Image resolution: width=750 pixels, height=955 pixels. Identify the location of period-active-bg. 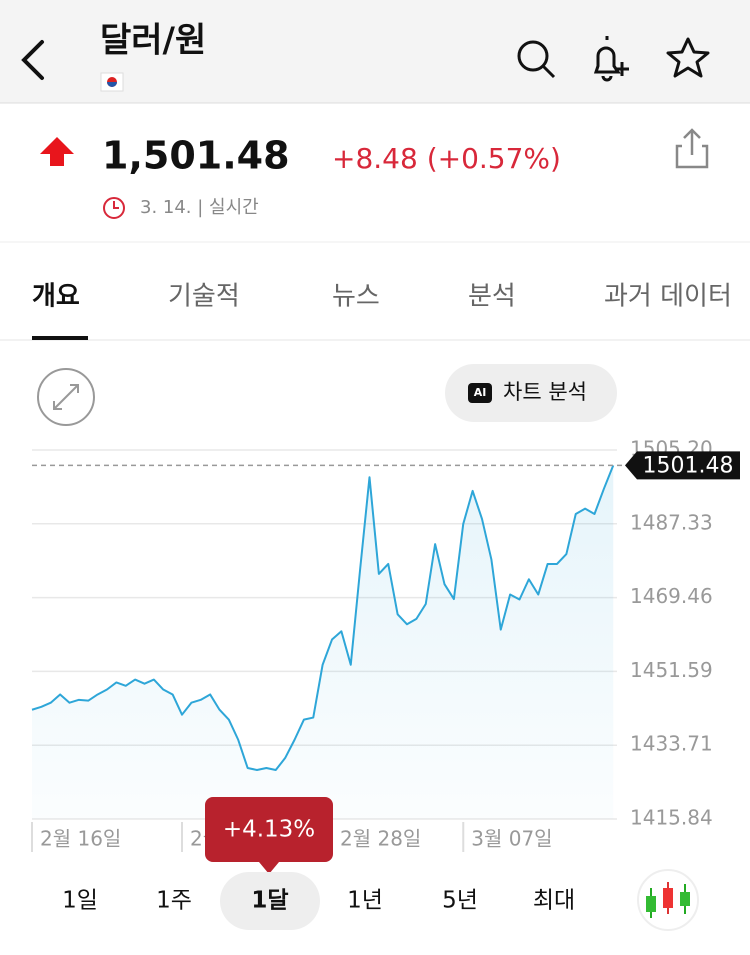
(270, 901).